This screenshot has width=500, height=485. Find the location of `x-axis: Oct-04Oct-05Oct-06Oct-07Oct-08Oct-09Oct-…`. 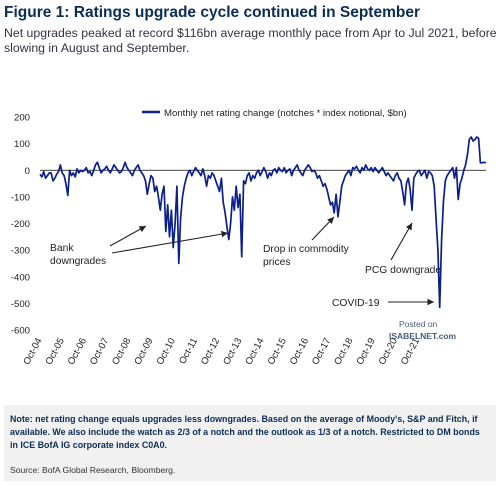

x-axis: Oct-04Oct-05Oct-06Oct-07Oct-08Oct-09Oct-… is located at coordinates (221, 351).